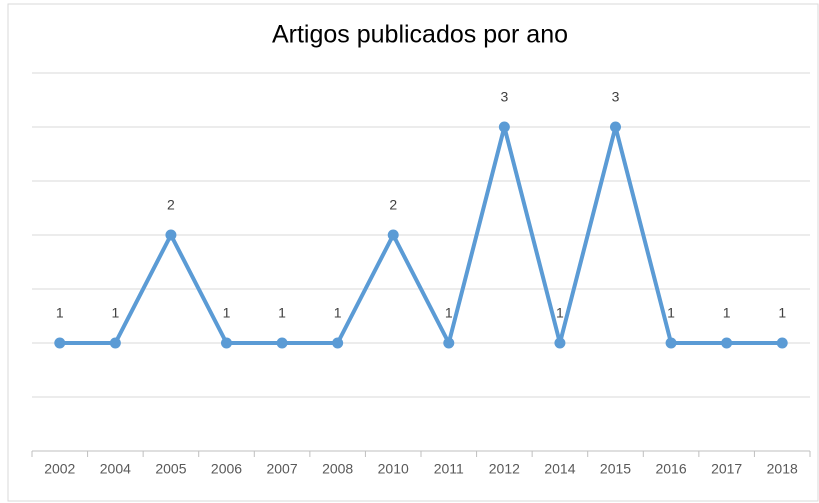  What do you see at coordinates (449, 469) in the screenshot?
I see `x-tick-label: 2011` at bounding box center [449, 469].